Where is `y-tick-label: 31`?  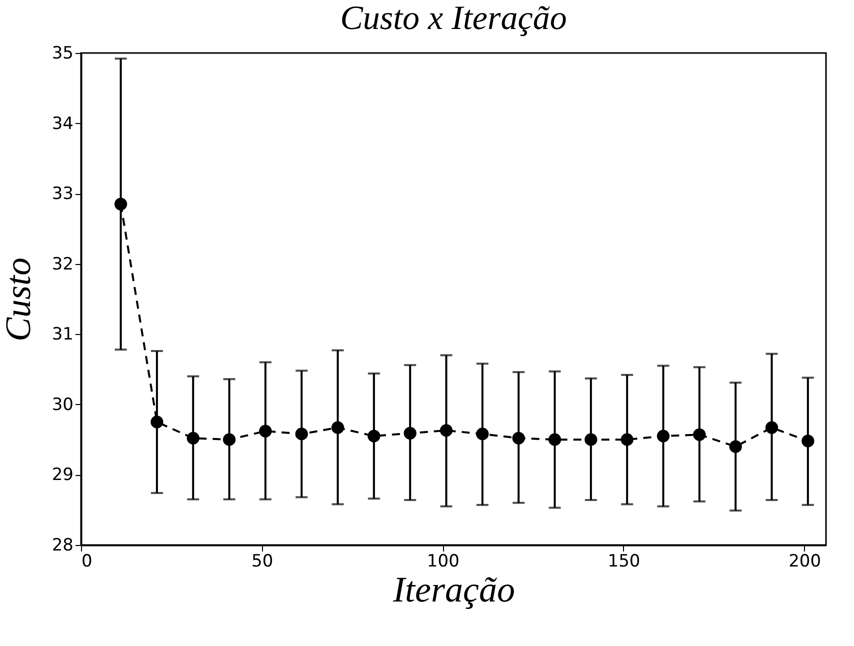 y-tick-label: 31 is located at coordinates (63, 334).